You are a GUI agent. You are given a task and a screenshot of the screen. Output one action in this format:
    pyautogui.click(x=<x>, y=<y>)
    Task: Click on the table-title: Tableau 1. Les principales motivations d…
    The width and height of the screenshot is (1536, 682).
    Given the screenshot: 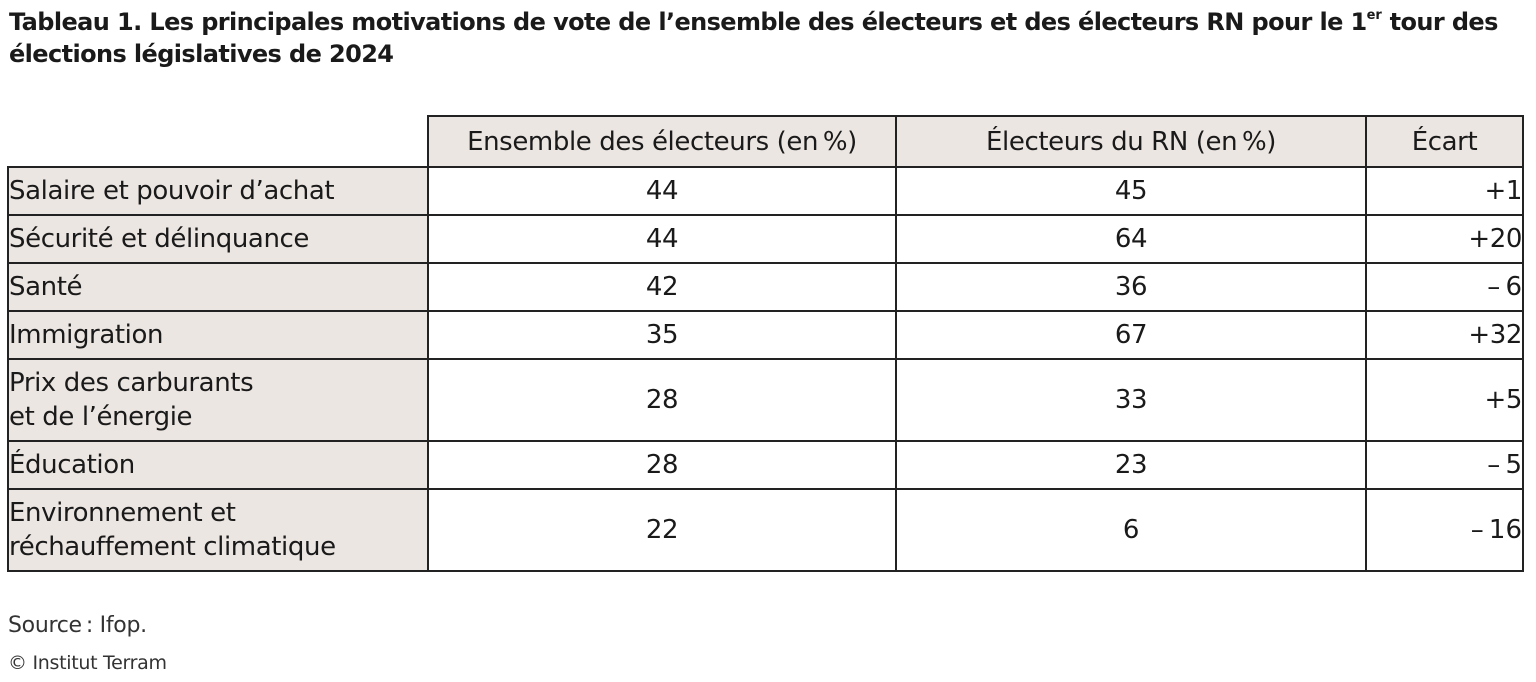 What is the action you would take?
    pyautogui.click(x=759, y=38)
    